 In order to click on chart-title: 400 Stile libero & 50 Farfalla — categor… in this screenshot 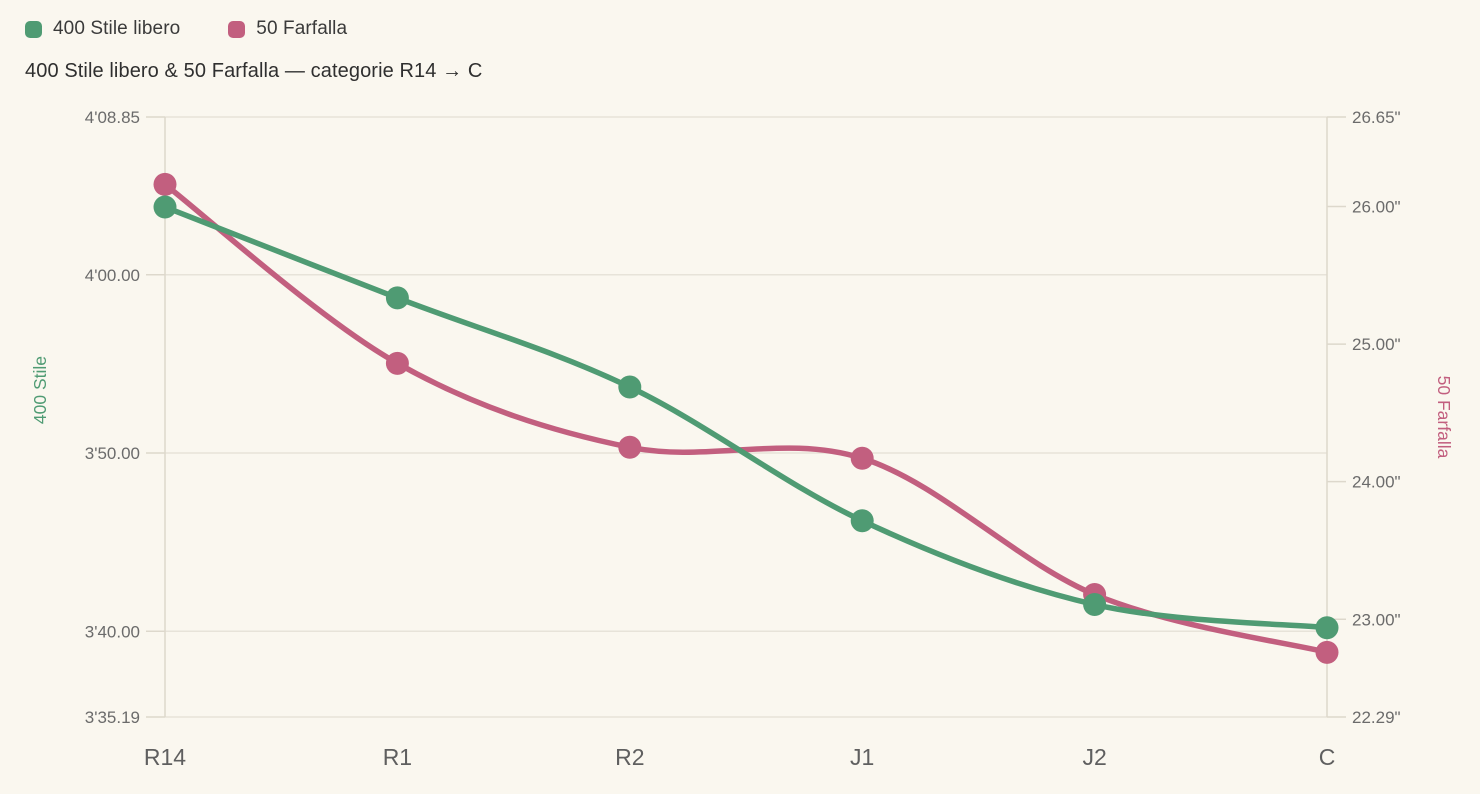, I will do `click(254, 71)`.